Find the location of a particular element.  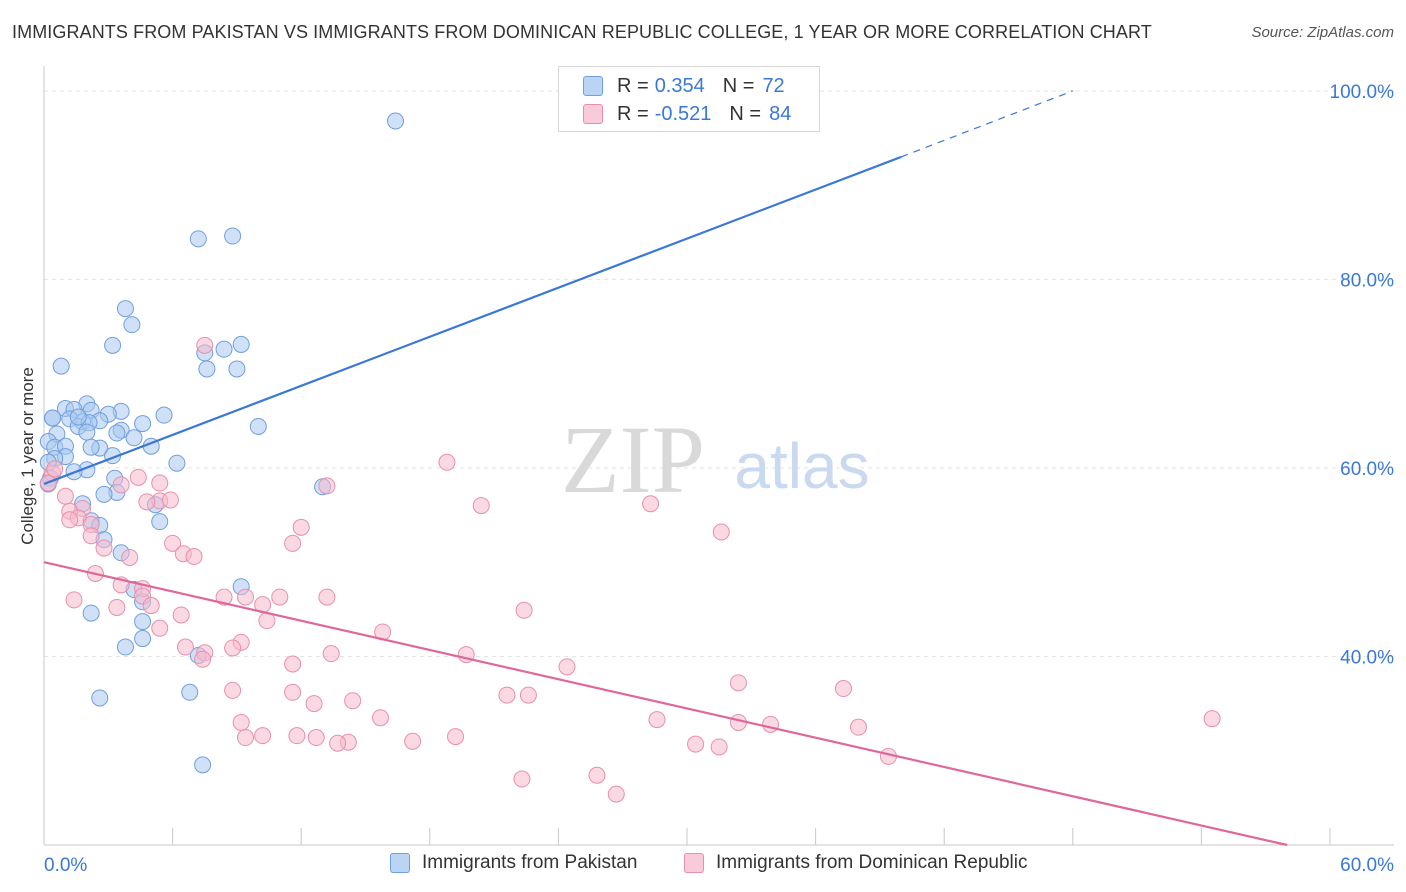

legend-row-dominican: R = -0.521 N = 84 is located at coordinates (687, 114).